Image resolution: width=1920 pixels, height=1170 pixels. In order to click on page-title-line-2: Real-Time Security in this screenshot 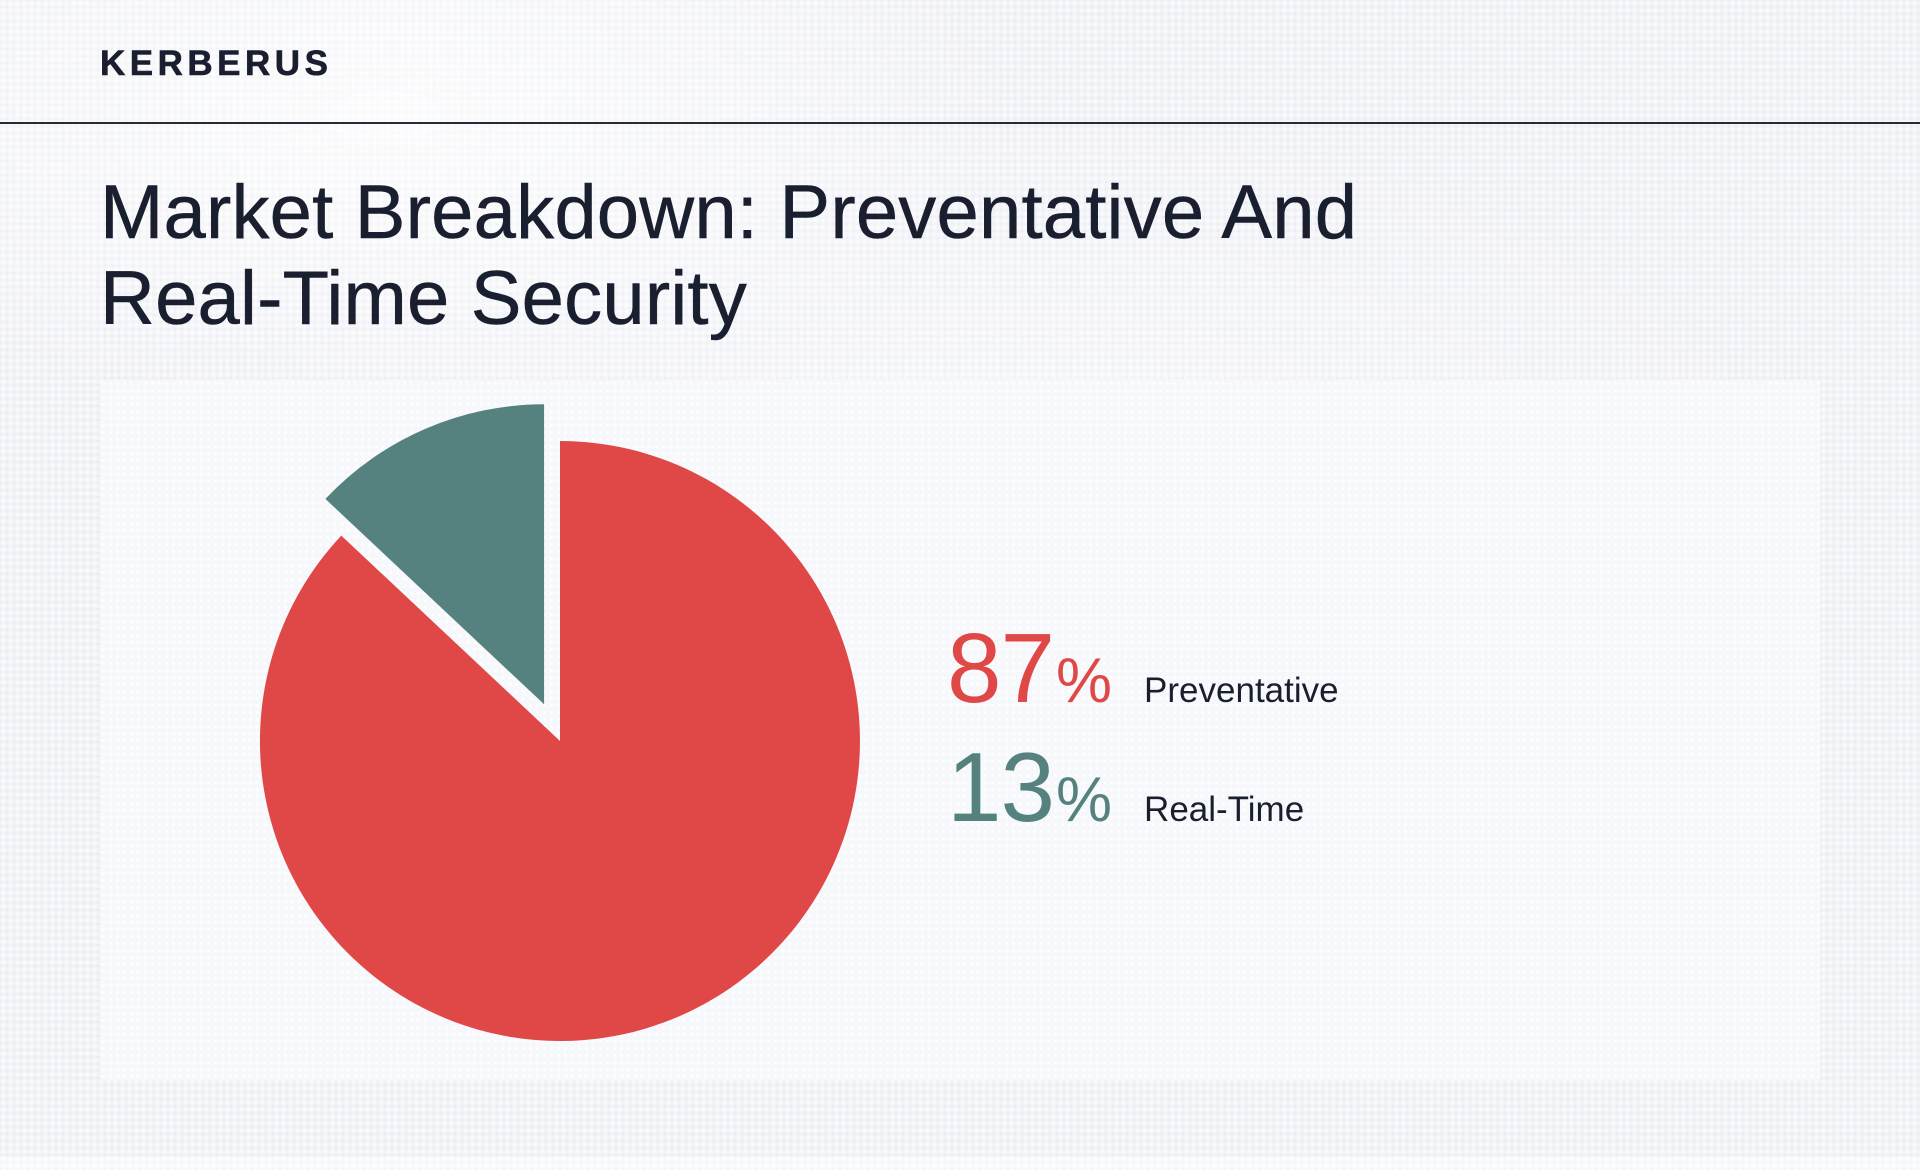, I will do `click(423, 299)`.